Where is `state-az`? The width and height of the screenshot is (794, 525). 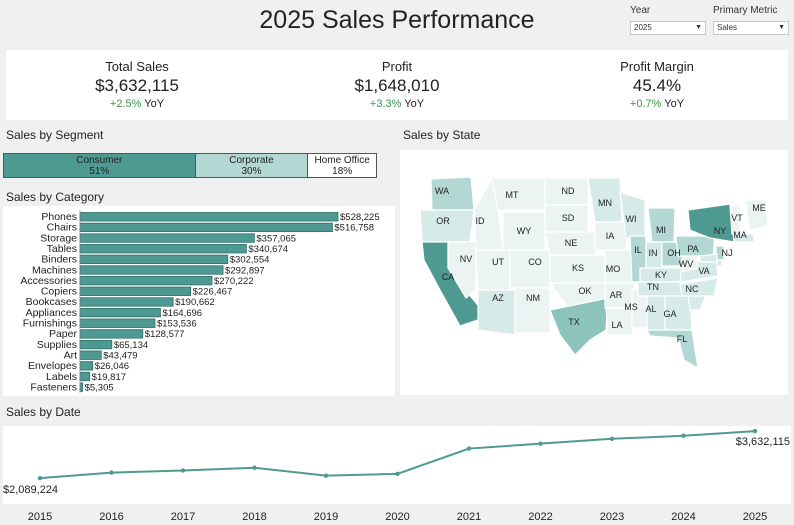 state-az is located at coordinates (496, 312).